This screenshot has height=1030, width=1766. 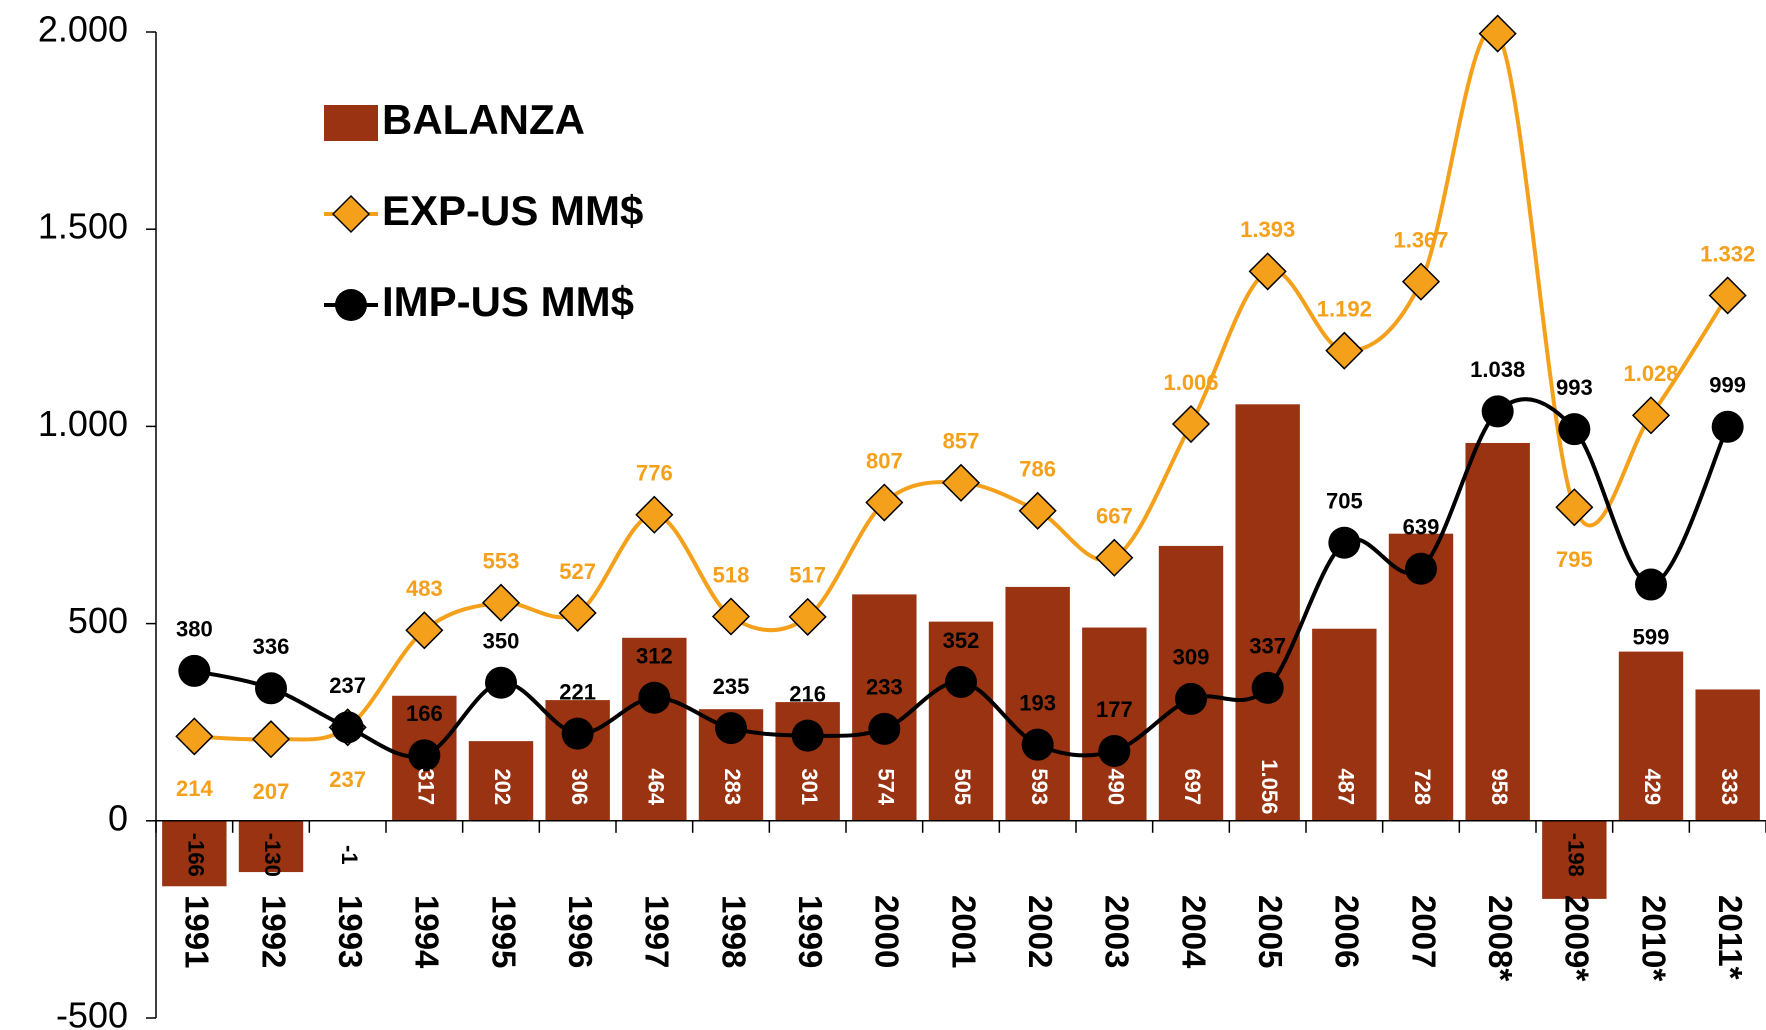 What do you see at coordinates (1117, 931) in the screenshot?
I see `x-tick-label: 2003` at bounding box center [1117, 931].